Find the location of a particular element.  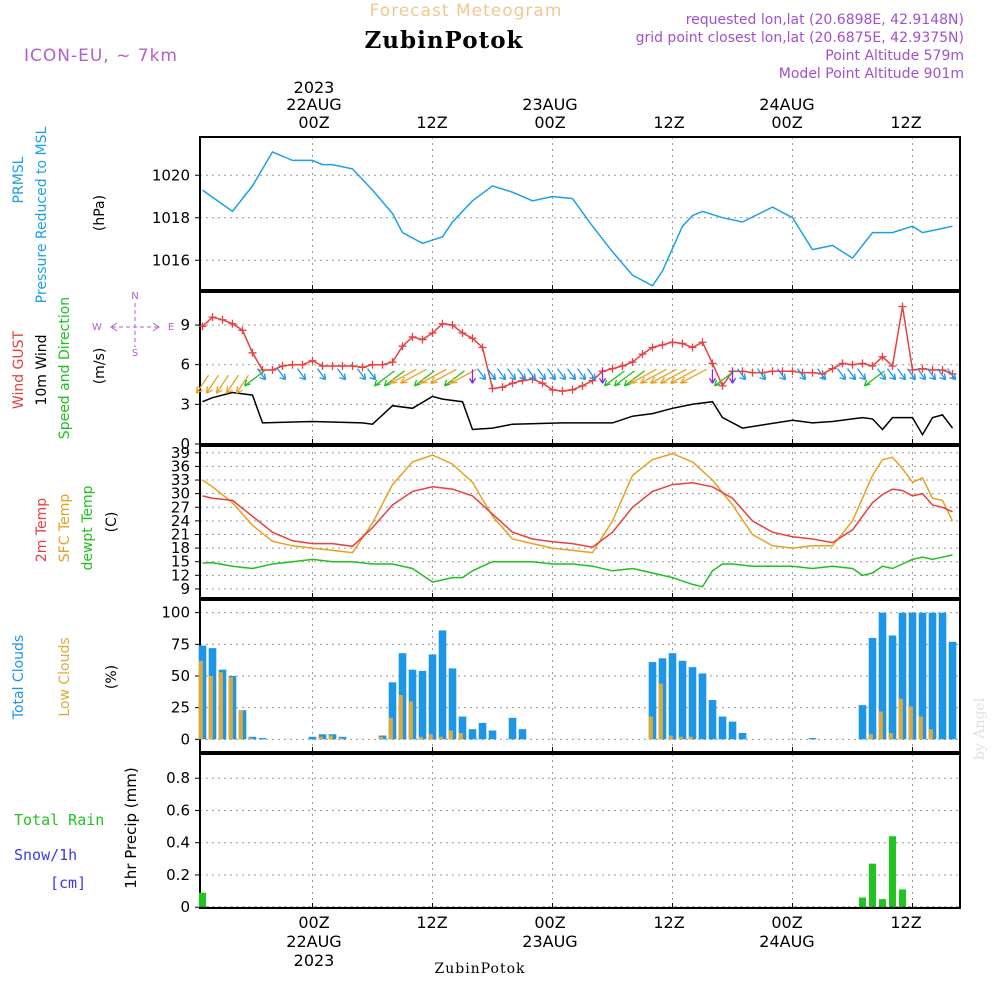

clouds-ytick-label-1: 25 is located at coordinates (180, 708).